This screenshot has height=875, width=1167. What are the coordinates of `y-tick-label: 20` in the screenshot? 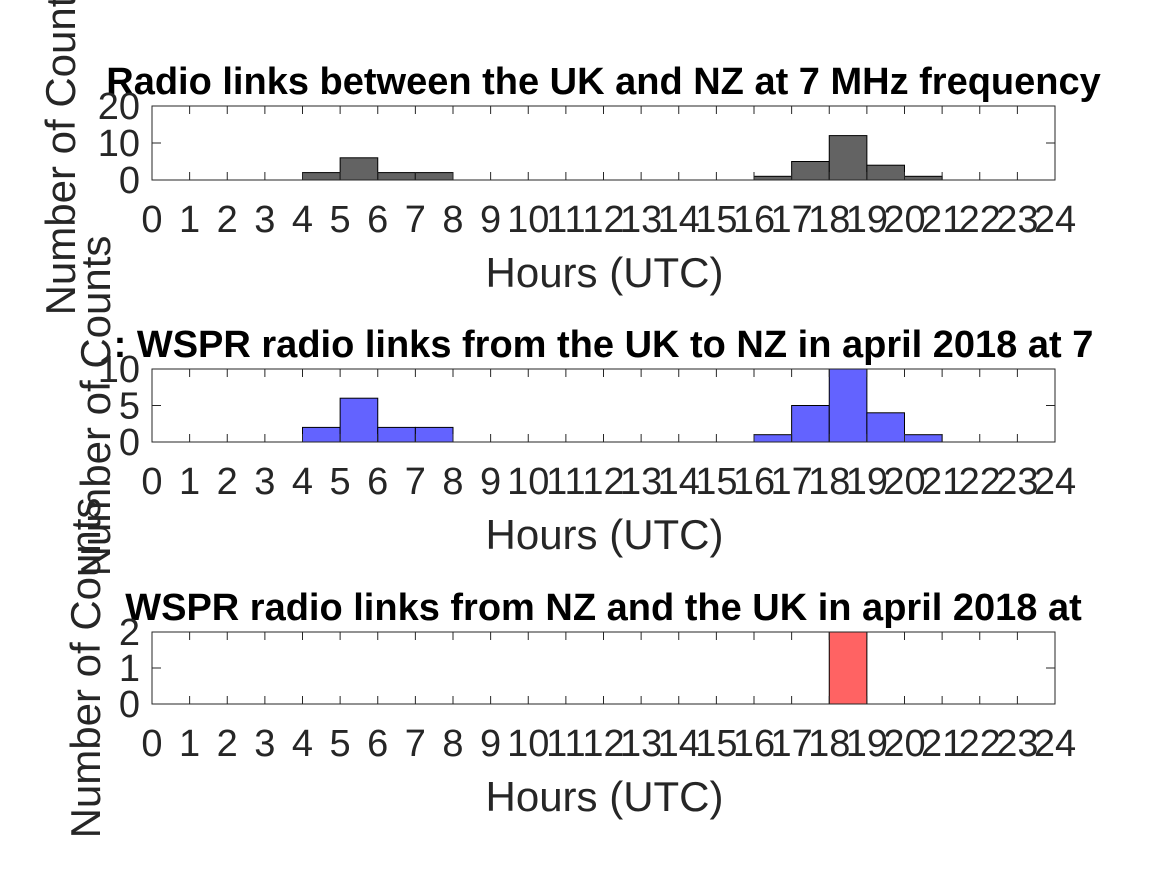 It's located at (119, 107).